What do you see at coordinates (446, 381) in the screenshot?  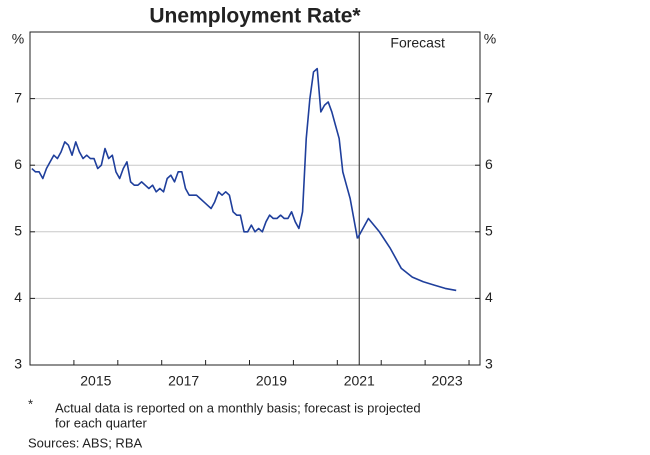 I see `x-tick-label: 2023` at bounding box center [446, 381].